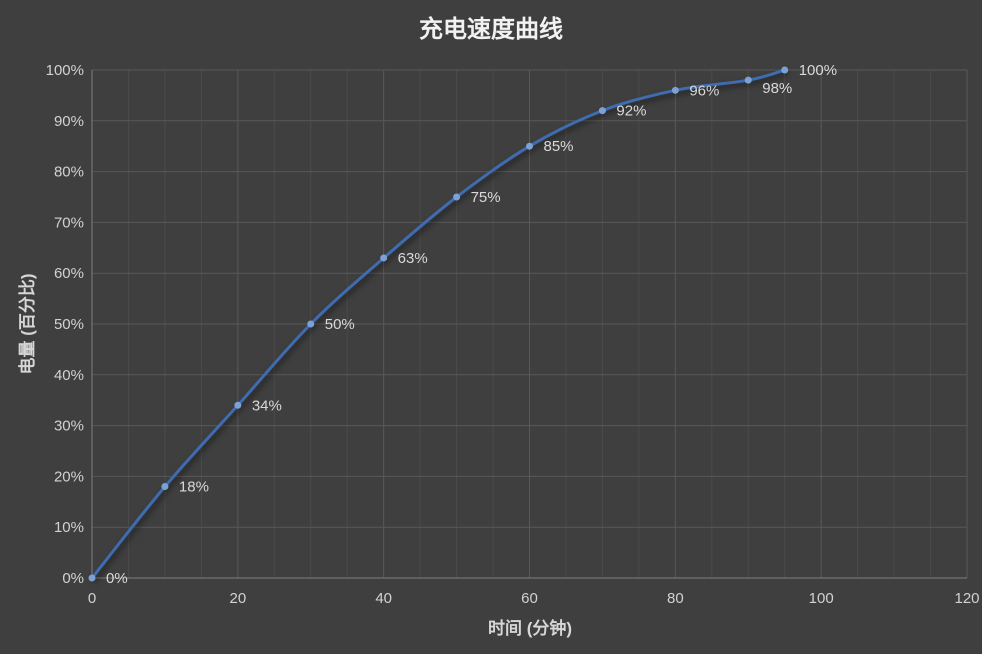 This screenshot has height=654, width=982. Describe the element at coordinates (340, 324) in the screenshot. I see `data-point-label: 50%` at that location.